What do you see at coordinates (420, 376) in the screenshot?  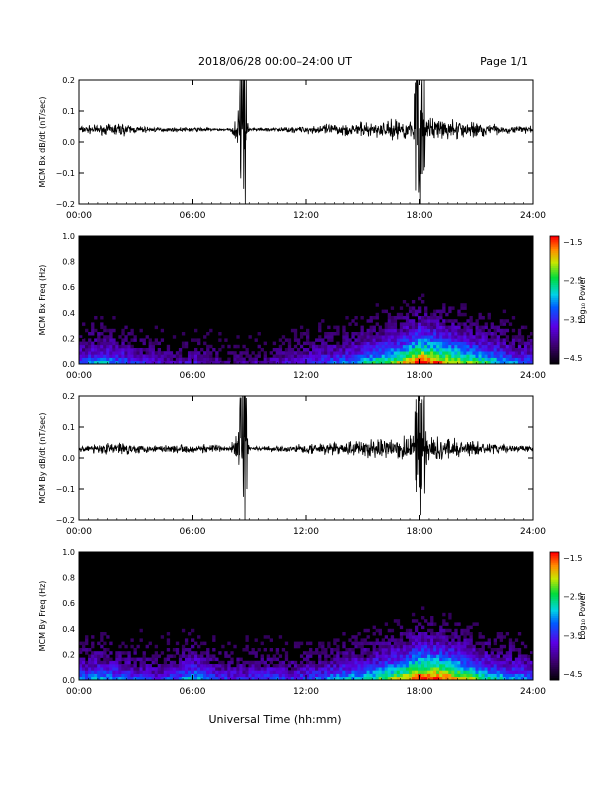 I see `x-tick-label: 18:00` at bounding box center [420, 376].